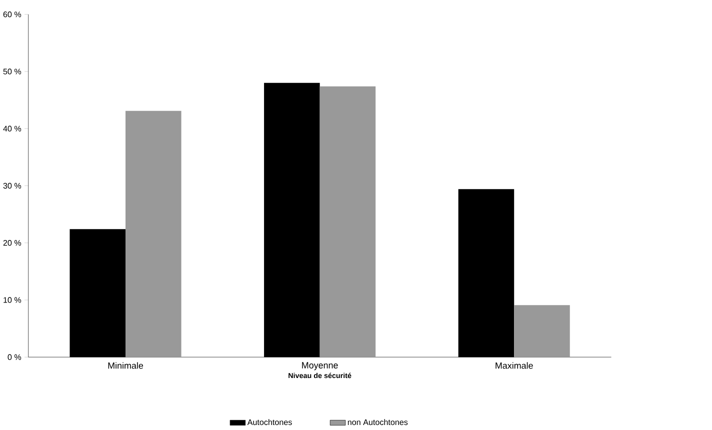 The width and height of the screenshot is (712, 430). What do you see at coordinates (12, 243) in the screenshot?
I see `y-tick-label: 20 %` at bounding box center [12, 243].